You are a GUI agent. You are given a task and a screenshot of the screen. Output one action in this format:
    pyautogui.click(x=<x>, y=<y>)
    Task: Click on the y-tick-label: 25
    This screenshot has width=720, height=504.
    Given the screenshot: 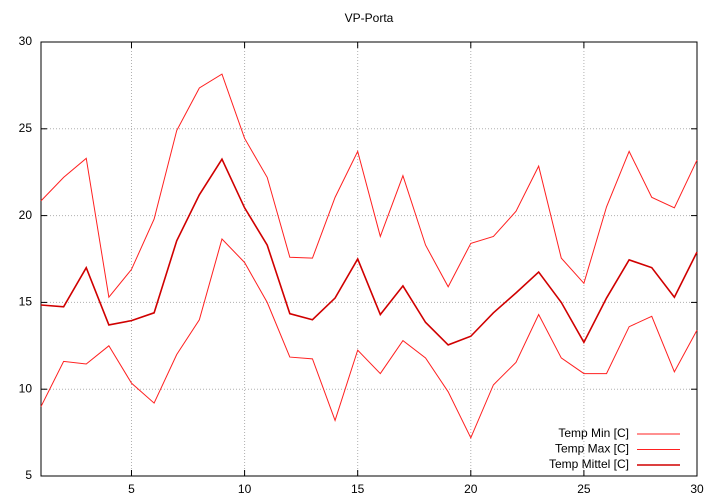 What is the action you would take?
    pyautogui.click(x=26, y=128)
    